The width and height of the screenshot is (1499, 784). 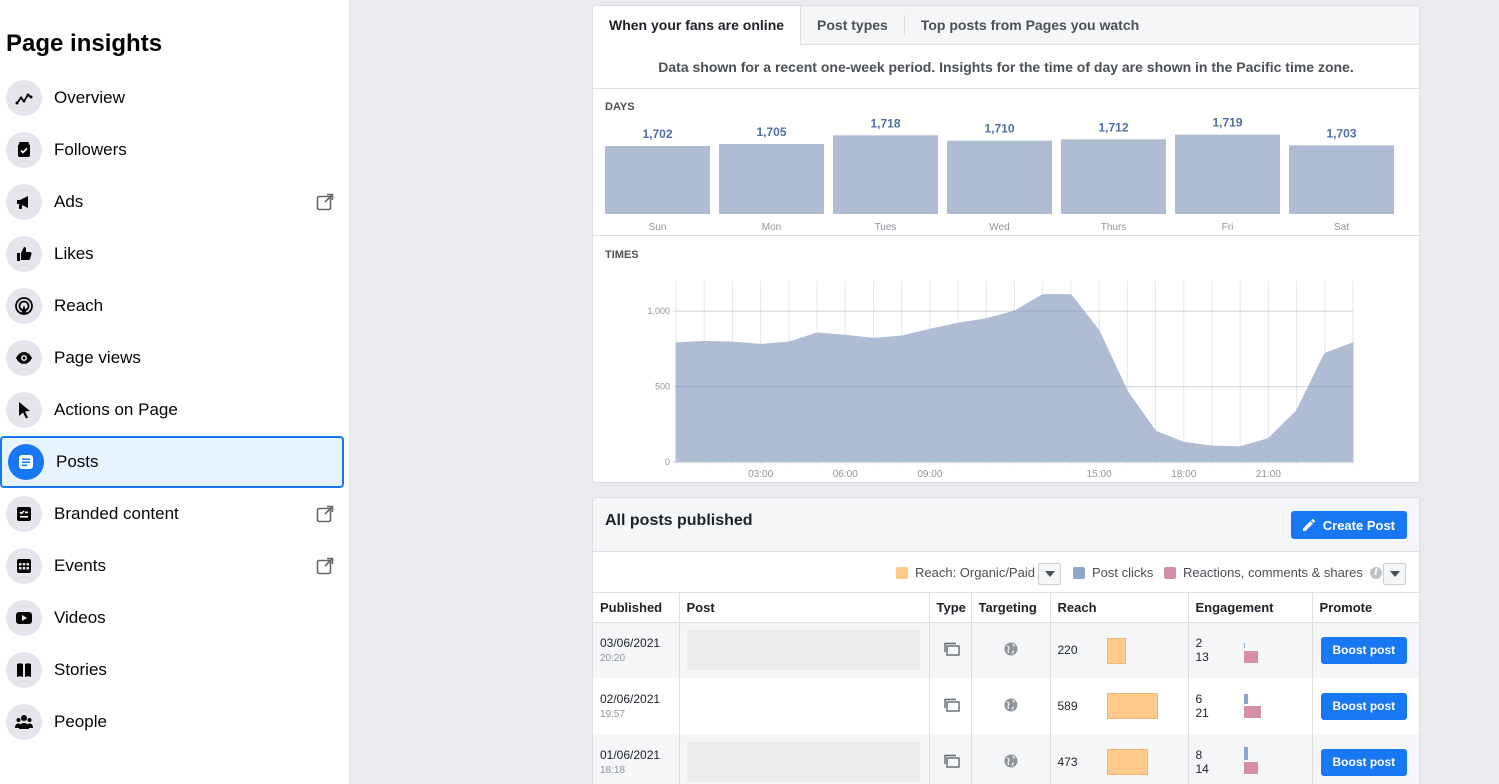 I want to click on legend-clicks-label: Post clicks, so click(x=1123, y=572).